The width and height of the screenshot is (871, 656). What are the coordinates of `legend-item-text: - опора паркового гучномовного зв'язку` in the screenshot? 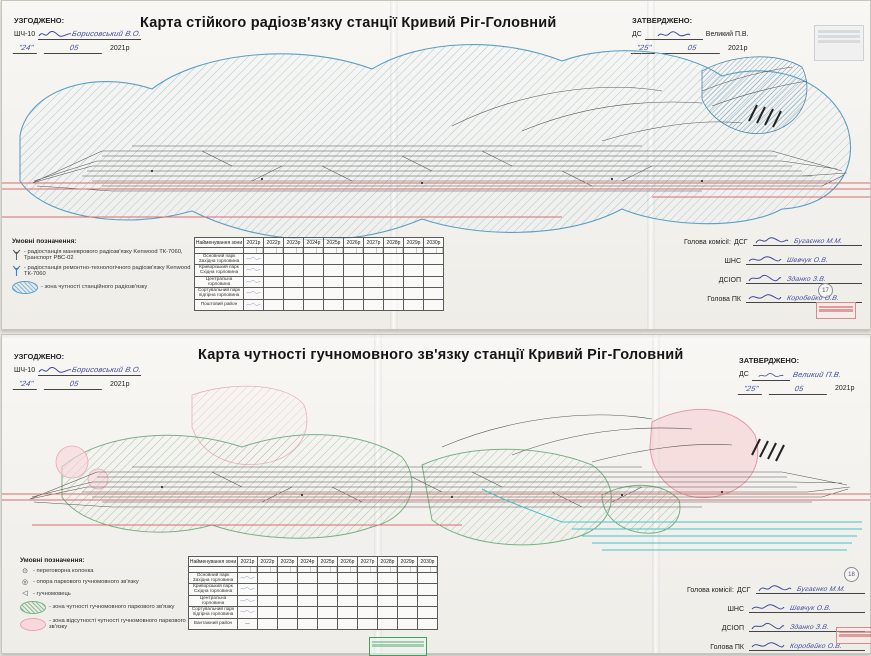 It's located at (86, 582).